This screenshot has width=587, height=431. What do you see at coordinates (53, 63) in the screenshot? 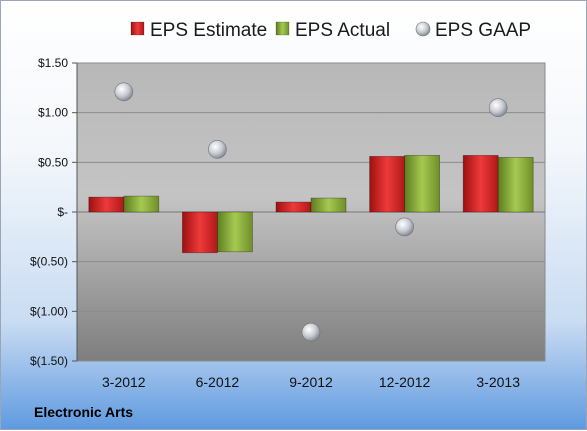
I see `y-tick-label: $1.50` at bounding box center [53, 63].